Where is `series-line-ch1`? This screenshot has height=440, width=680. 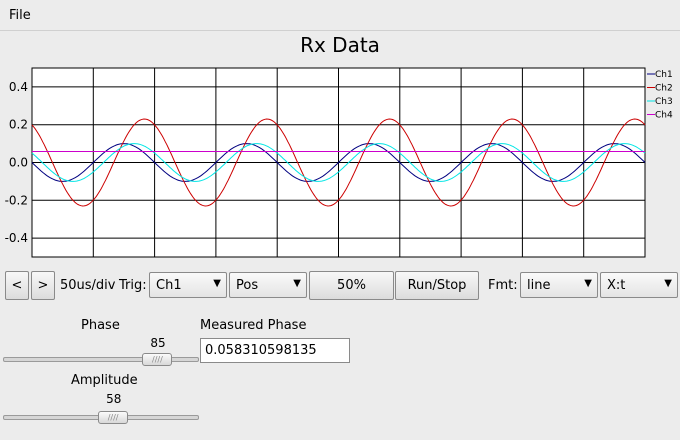
series-line-ch1 is located at coordinates (338, 162).